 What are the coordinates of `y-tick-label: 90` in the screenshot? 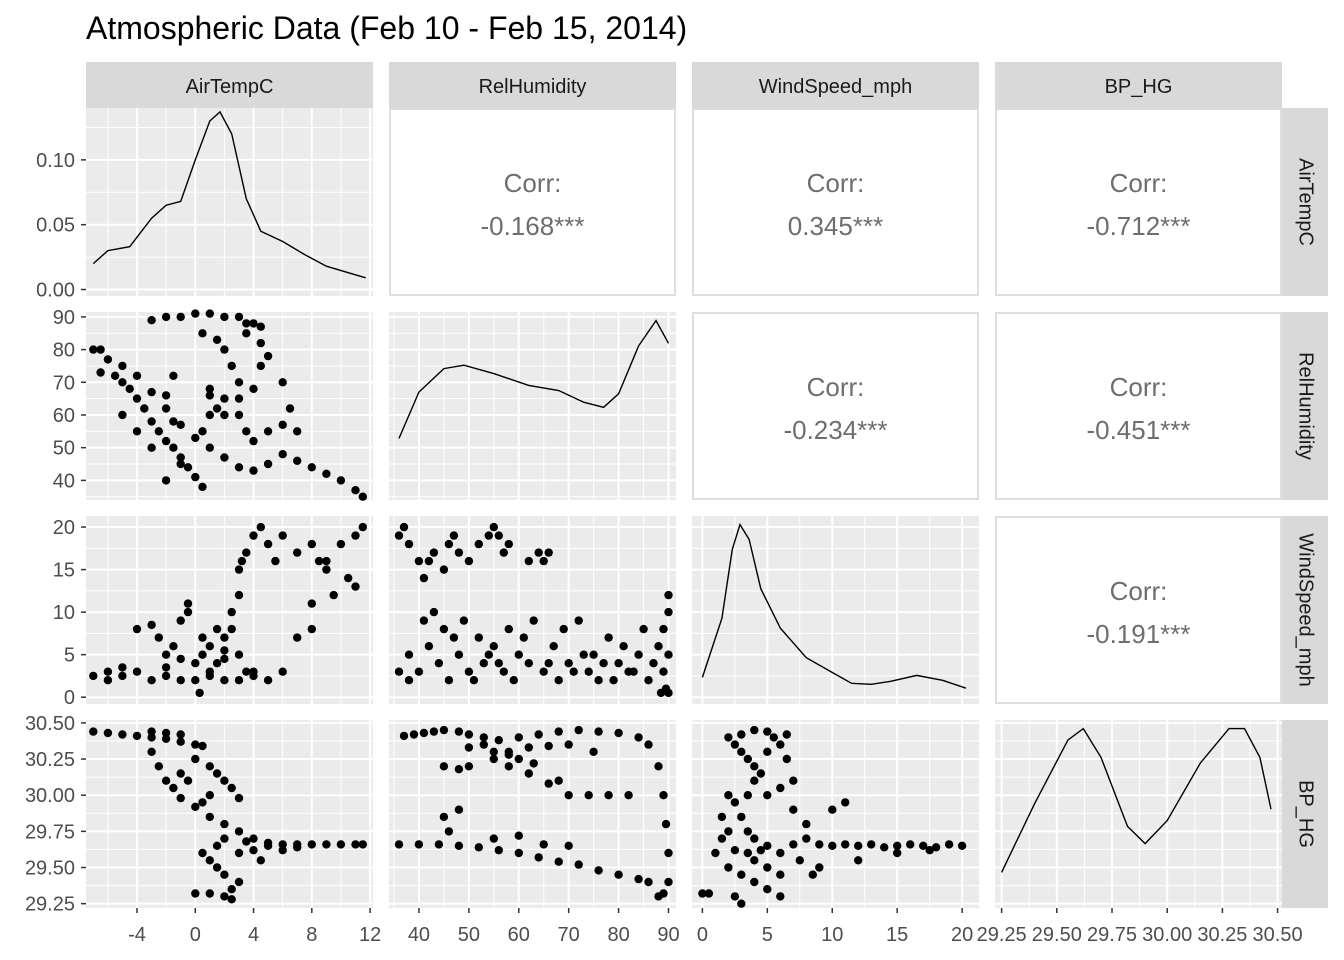 It's located at (64, 318).